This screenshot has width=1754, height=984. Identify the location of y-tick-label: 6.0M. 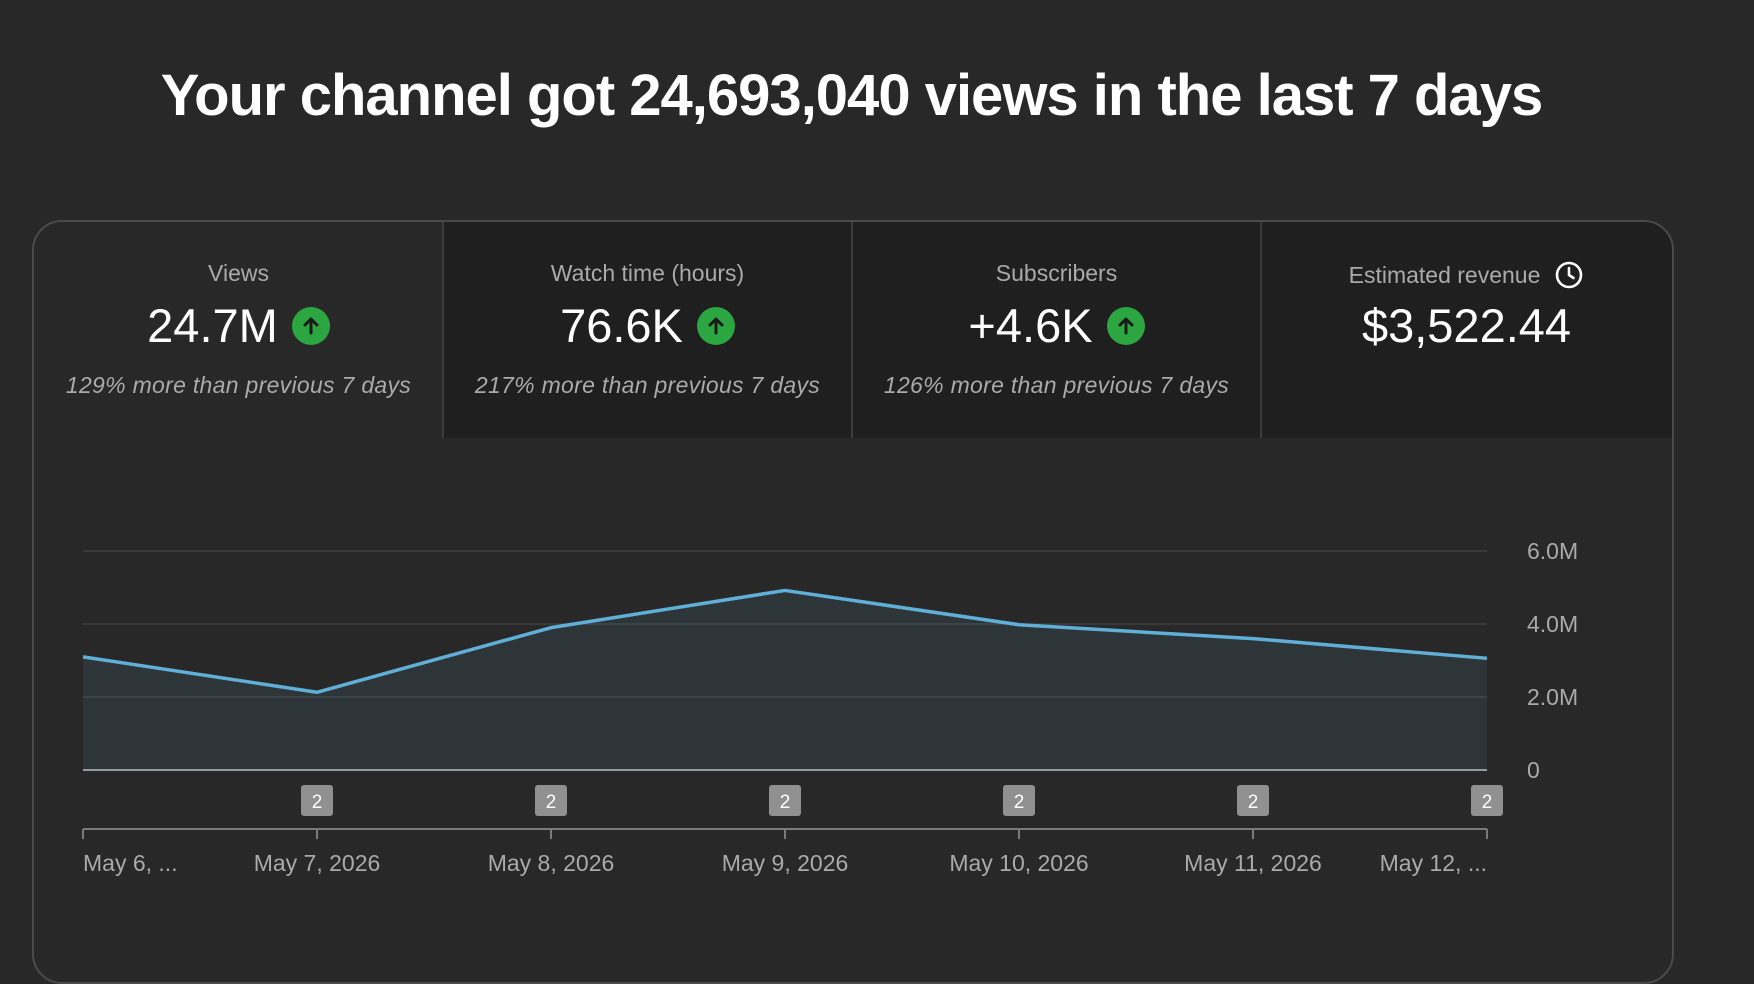
(1552, 551).